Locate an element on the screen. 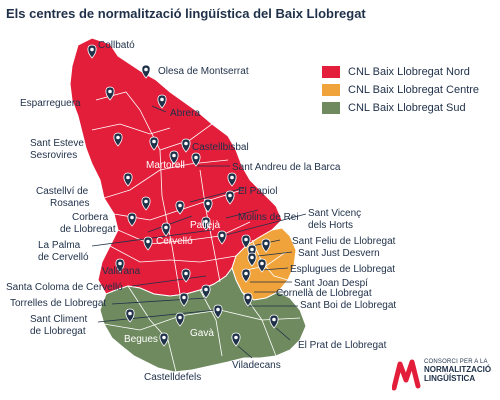 The width and height of the screenshot is (500, 400). legend-item-sud: CNL Baix Llobregat Sud is located at coordinates (400, 108).